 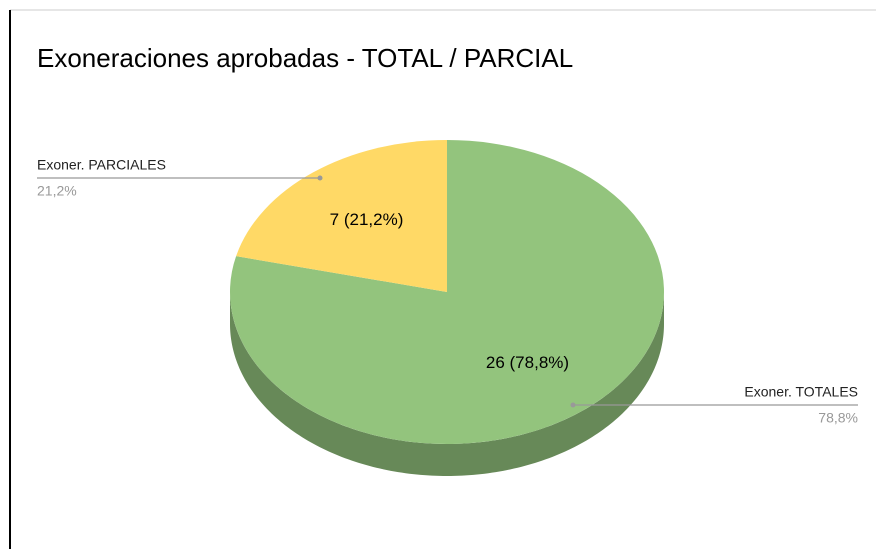 What do you see at coordinates (527, 362) in the screenshot?
I see `value-label: 26 (78,8%)` at bounding box center [527, 362].